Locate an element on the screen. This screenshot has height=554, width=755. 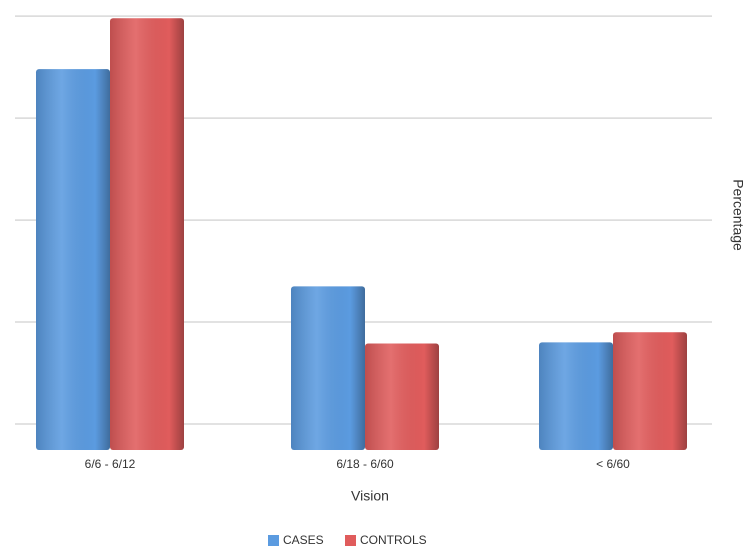
x-tick-label: 6/6 - 6/12 is located at coordinates (110, 464).